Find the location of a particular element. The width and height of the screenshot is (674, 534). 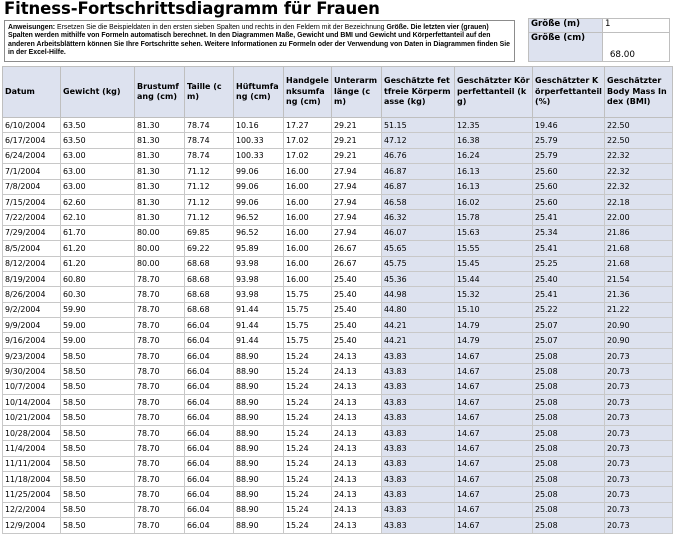

column-header: Geschätzter Body Mass Index (BMI) is located at coordinates (638, 92).